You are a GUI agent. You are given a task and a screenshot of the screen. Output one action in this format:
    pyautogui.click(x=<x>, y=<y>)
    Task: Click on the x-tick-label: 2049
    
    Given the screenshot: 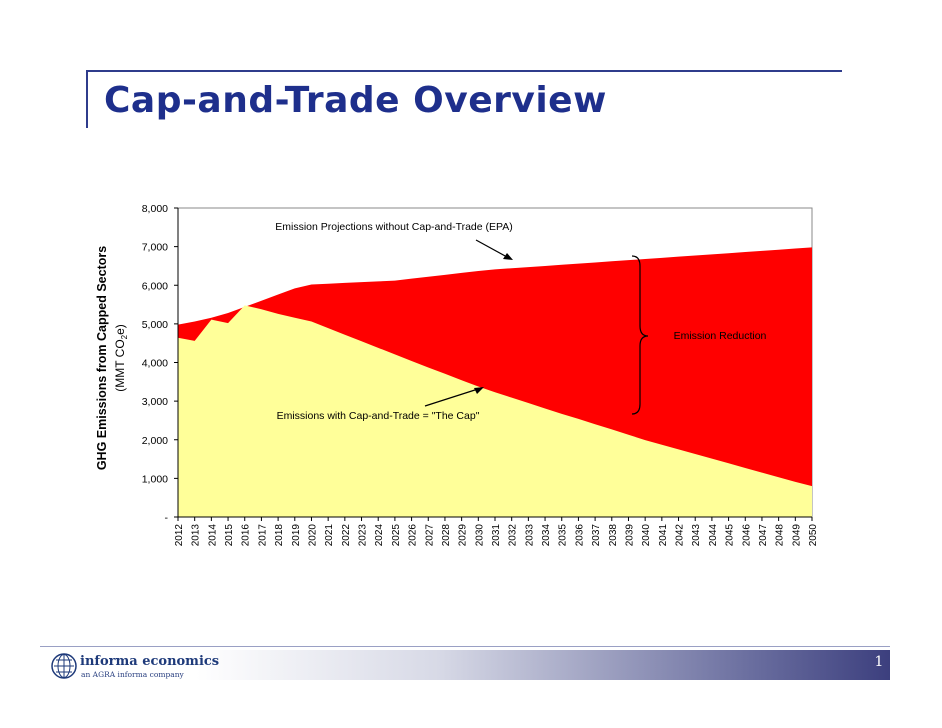 What is the action you would take?
    pyautogui.click(x=796, y=535)
    